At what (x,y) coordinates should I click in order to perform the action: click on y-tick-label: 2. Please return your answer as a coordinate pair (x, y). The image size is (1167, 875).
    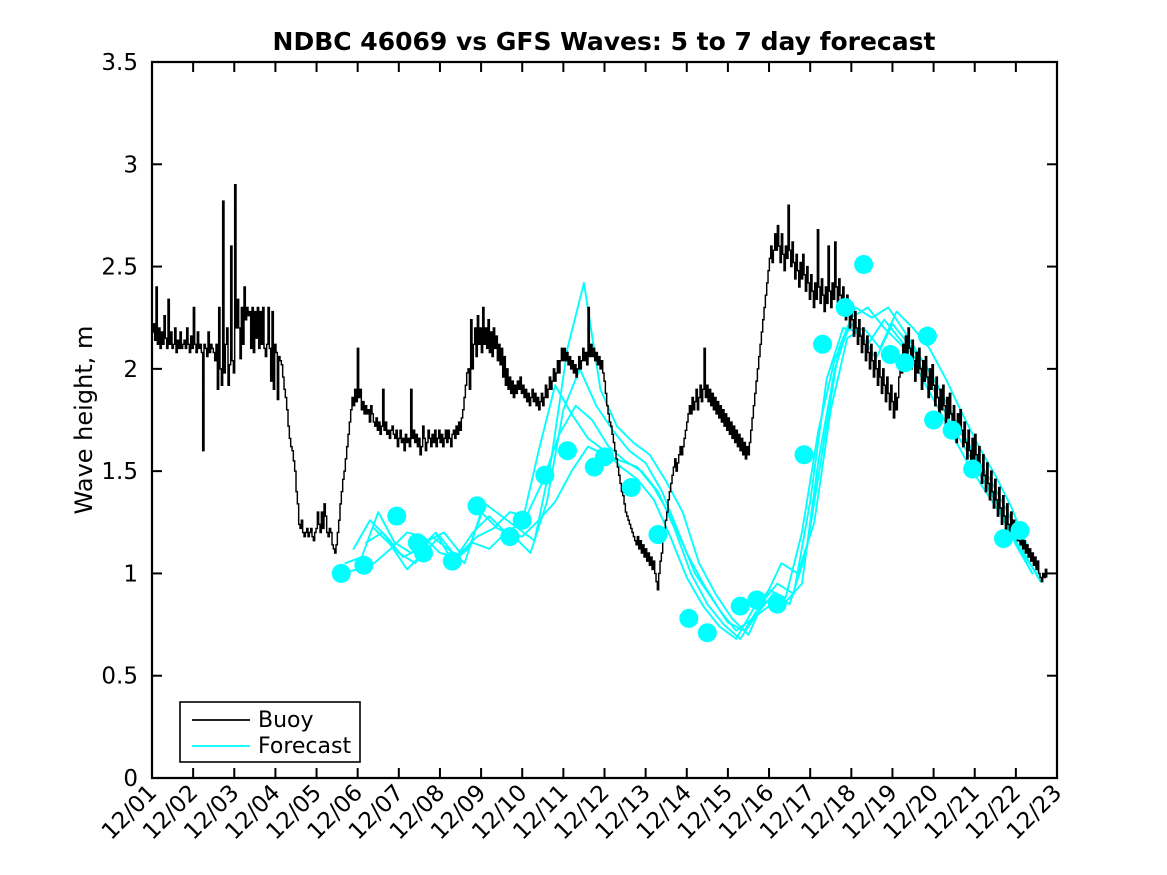
    Looking at the image, I should click on (130, 370).